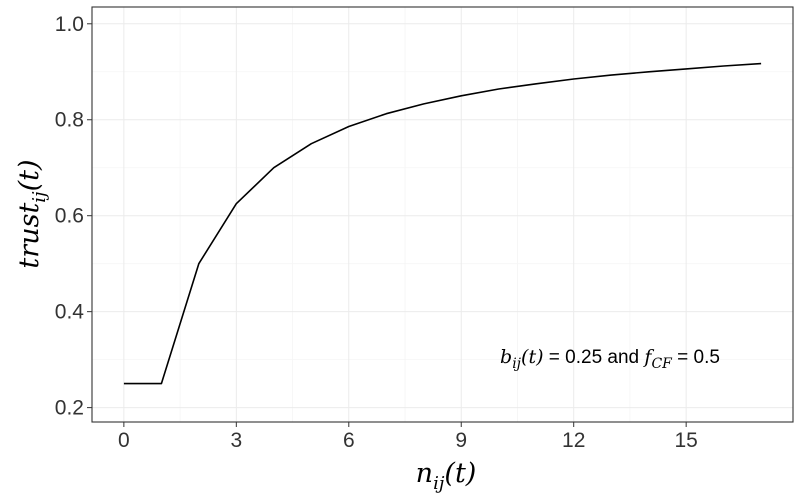 The width and height of the screenshot is (800, 500). Describe the element at coordinates (685, 440) in the screenshot. I see `x-tick-label: 15` at that location.